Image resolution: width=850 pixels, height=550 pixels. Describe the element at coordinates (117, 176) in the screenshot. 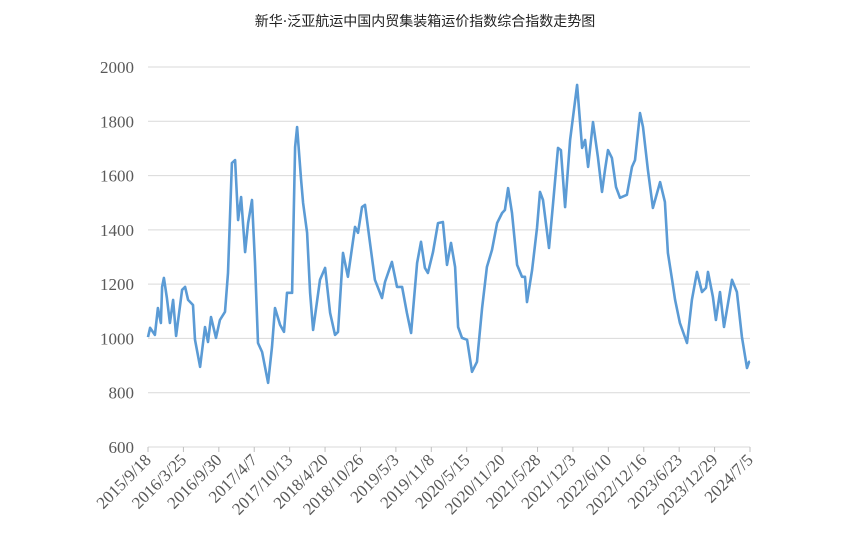

I see `y-tick-label: 1600` at that location.